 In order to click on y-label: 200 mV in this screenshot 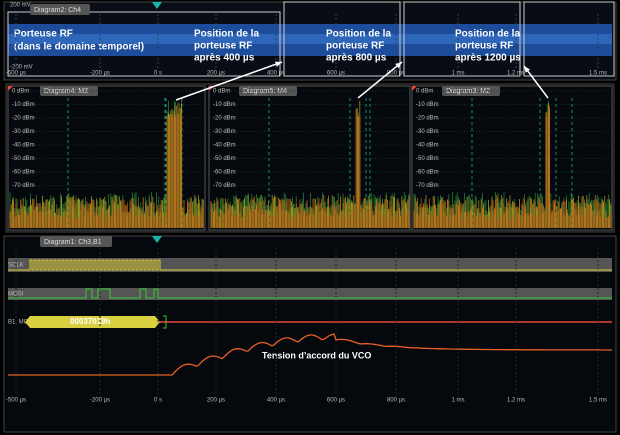, I will do `click(20, 6)`.